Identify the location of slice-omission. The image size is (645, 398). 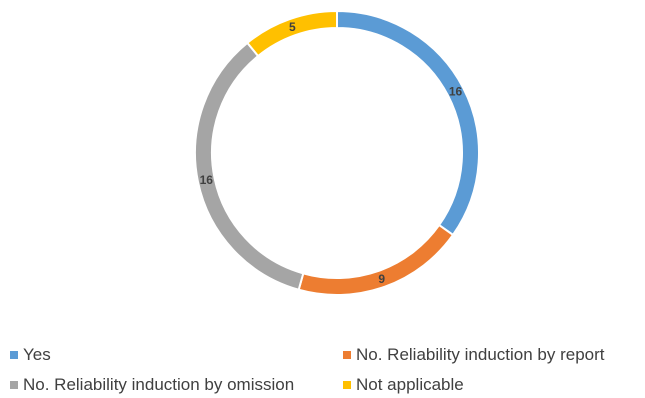
(249, 166).